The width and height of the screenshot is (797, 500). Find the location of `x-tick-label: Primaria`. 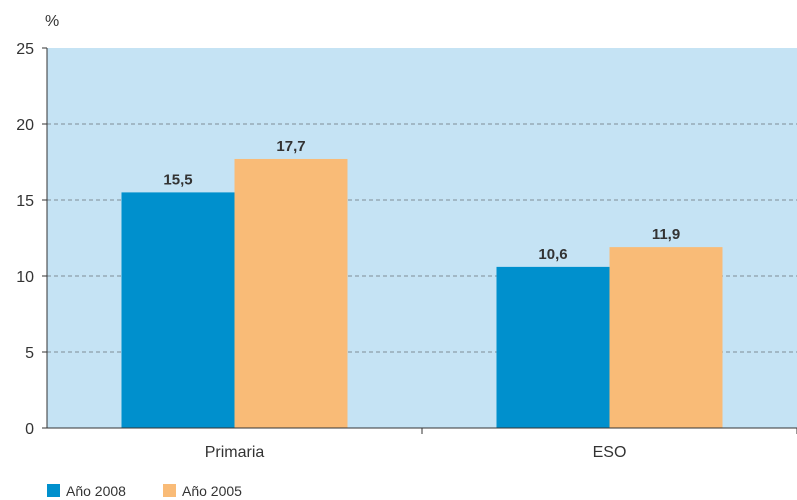

x-tick-label: Primaria is located at coordinates (235, 452).